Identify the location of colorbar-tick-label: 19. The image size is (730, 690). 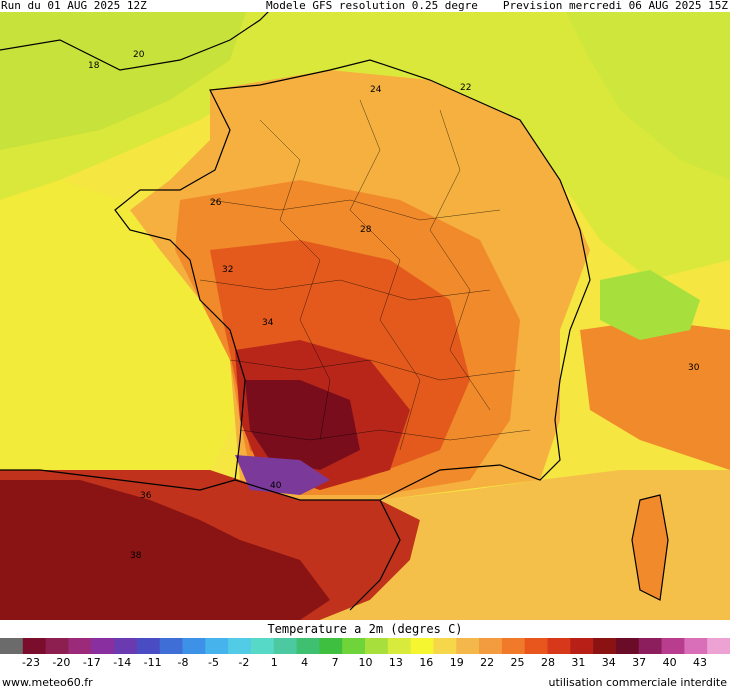
(456, 662).